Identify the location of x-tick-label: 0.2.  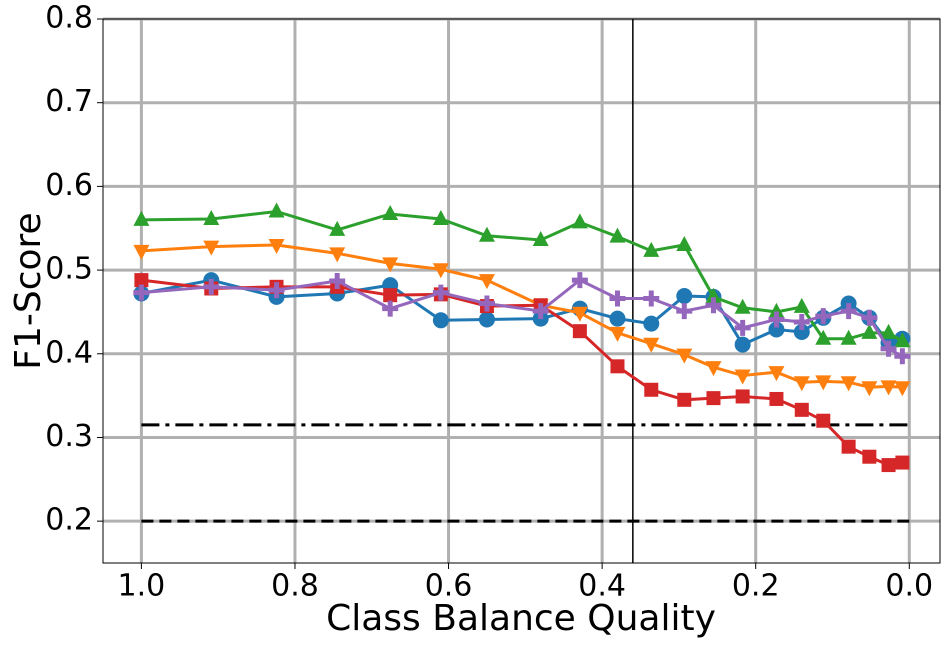
(756, 586).